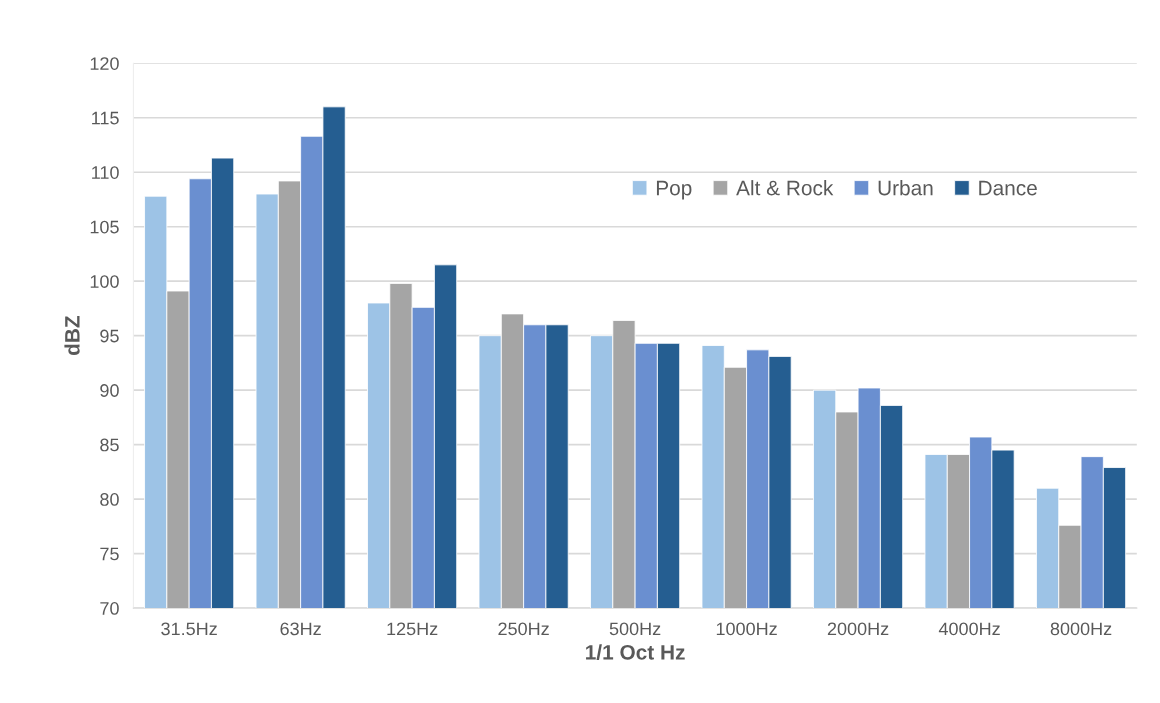 The height and width of the screenshot is (703, 1160). Describe the element at coordinates (969, 629) in the screenshot. I see `x-tick-label: 4000Hz` at that location.